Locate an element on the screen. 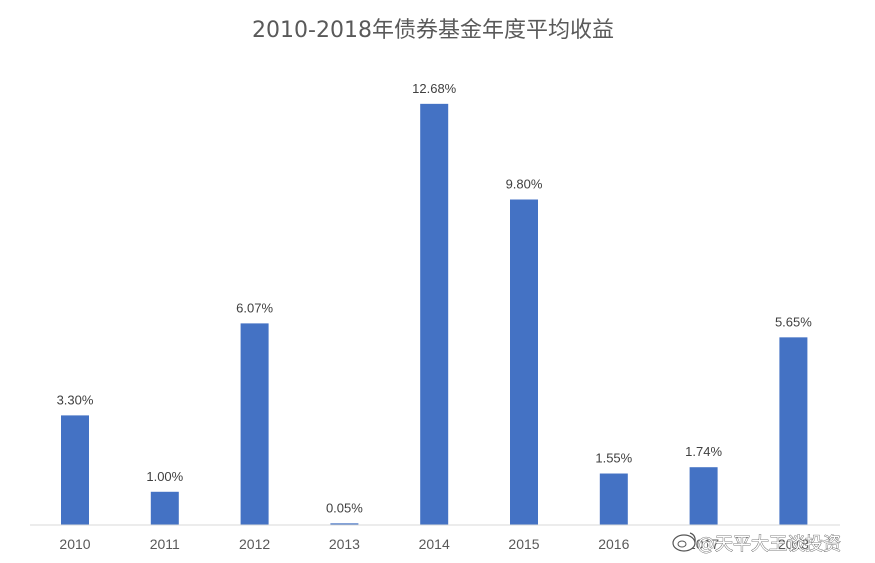 The height and width of the screenshot is (563, 875). data-label-2010: 3.30% is located at coordinates (75, 399).